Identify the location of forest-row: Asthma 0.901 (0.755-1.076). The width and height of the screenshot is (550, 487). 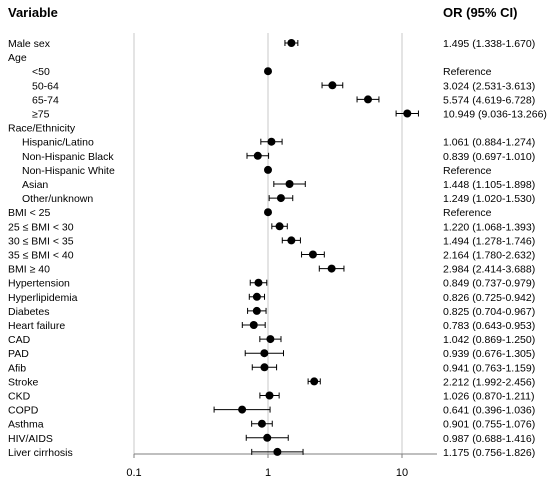
(271, 425).